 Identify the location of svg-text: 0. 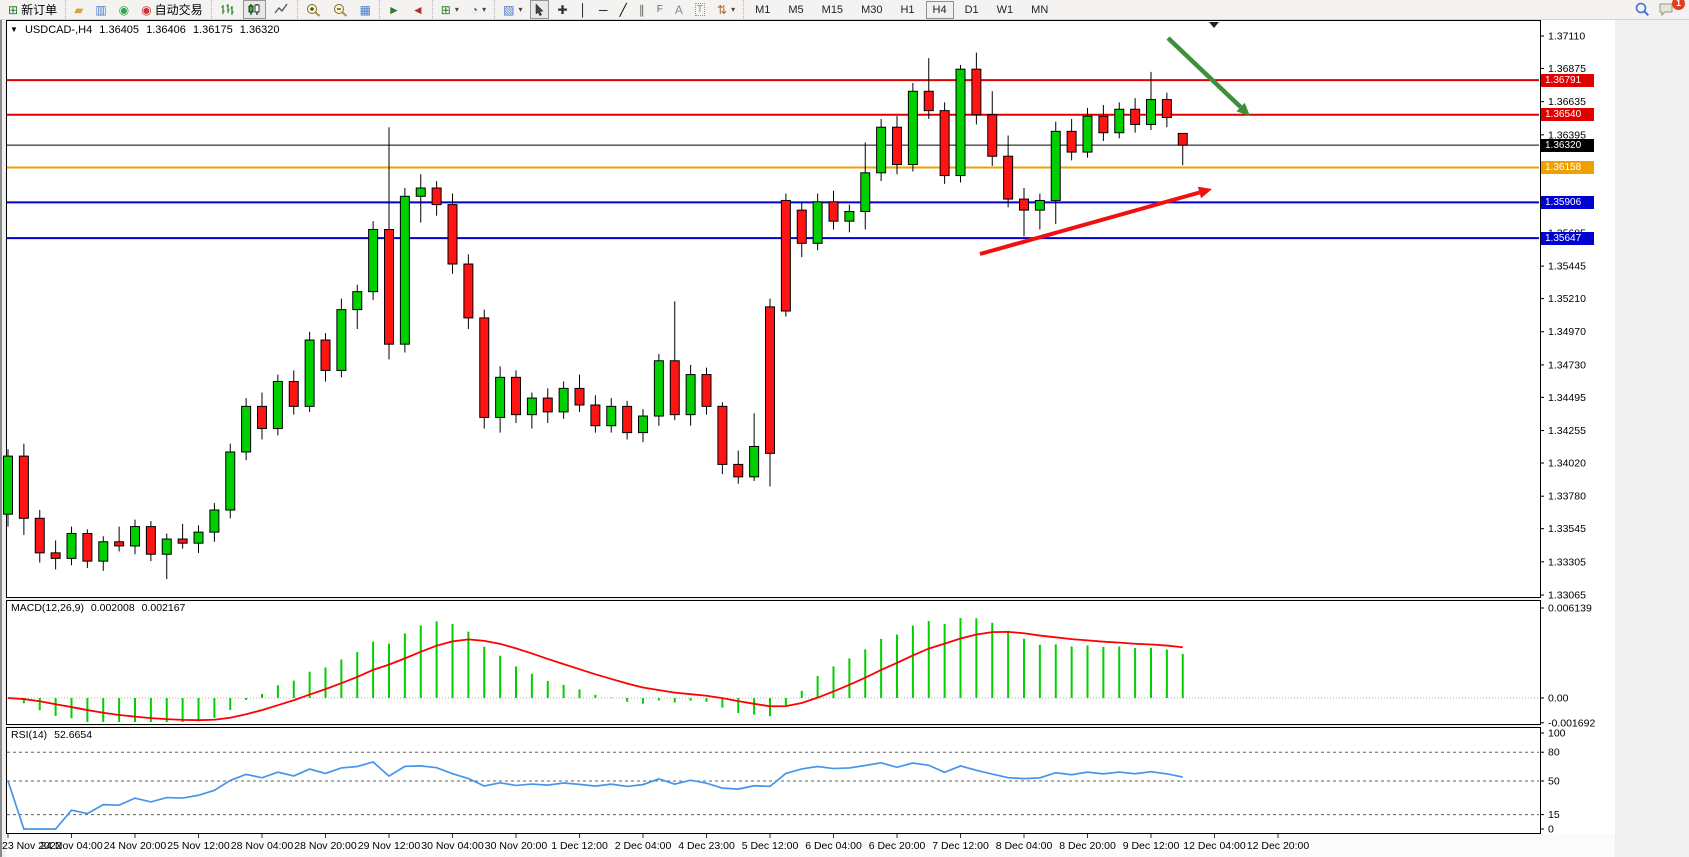
(1551, 830).